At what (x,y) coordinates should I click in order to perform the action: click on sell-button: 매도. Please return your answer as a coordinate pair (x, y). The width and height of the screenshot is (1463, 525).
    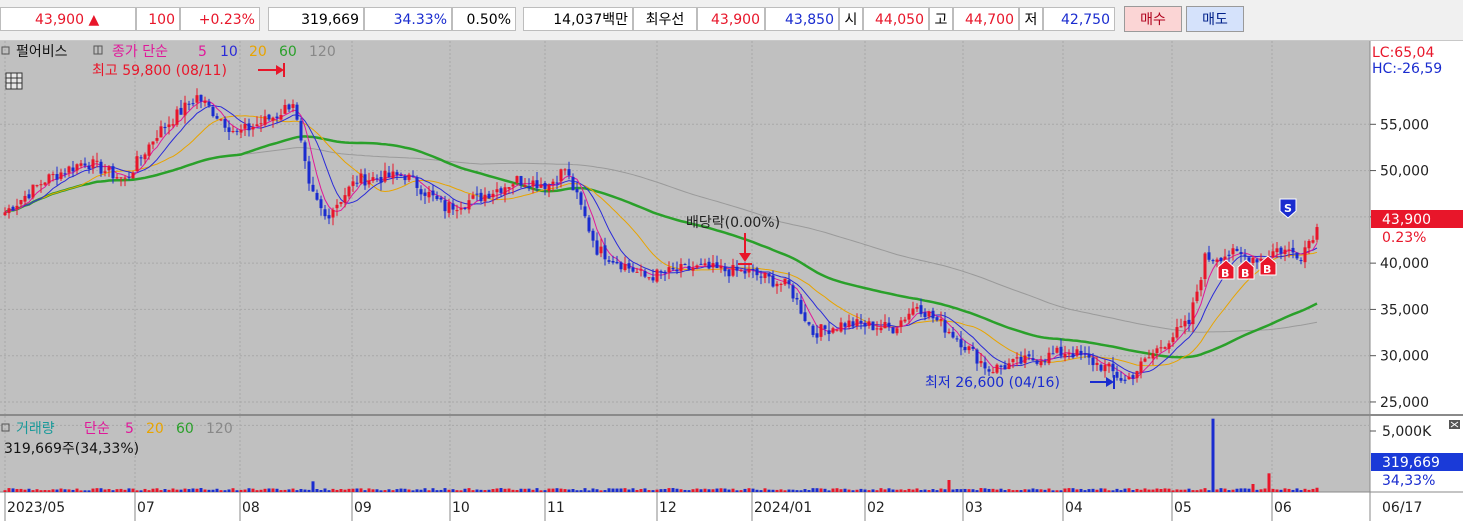
    Looking at the image, I should click on (1215, 19).